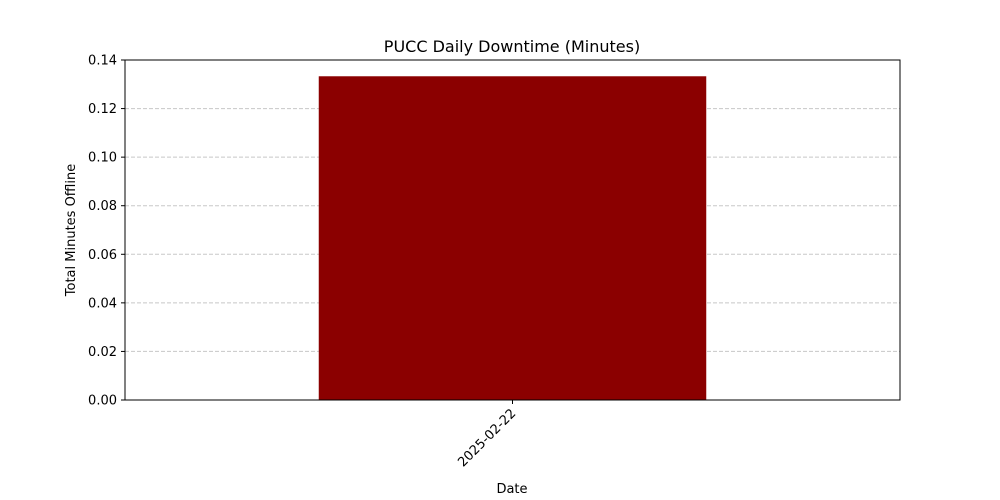 The height and width of the screenshot is (500, 1000). I want to click on x-axis: 2025-02-22, so click(487, 435).